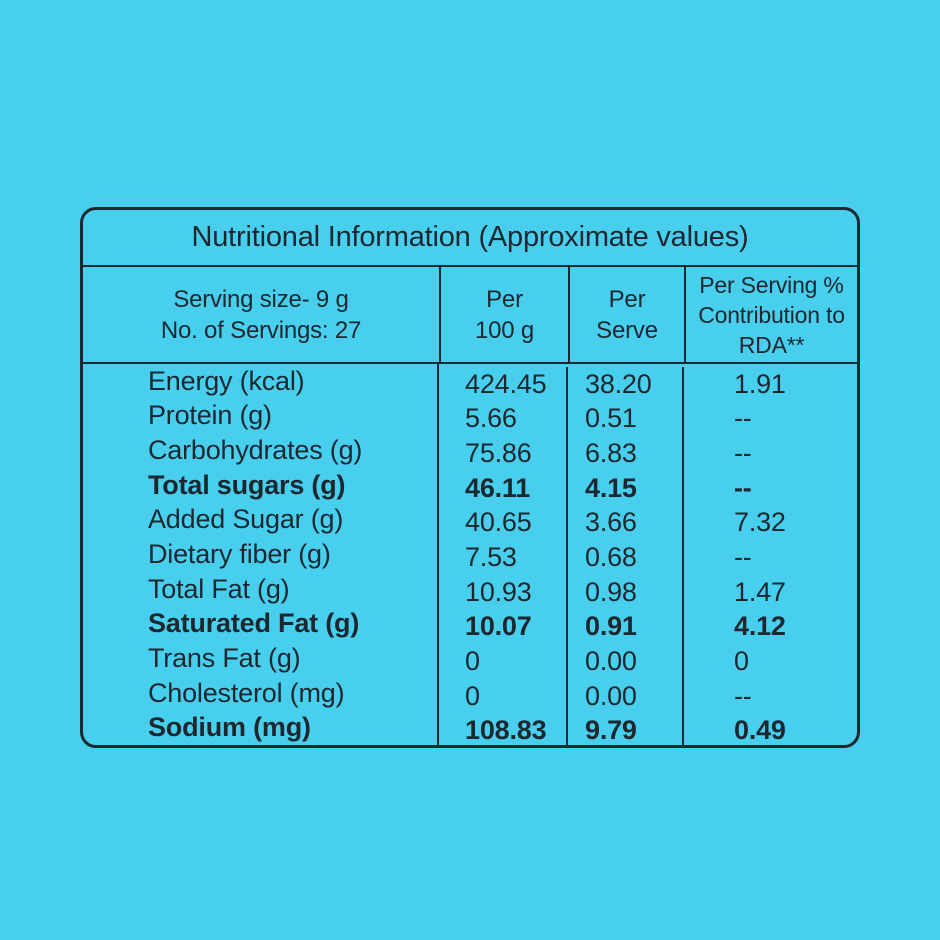  I want to click on servings-count-text: No. of Servings: 27, so click(261, 330).